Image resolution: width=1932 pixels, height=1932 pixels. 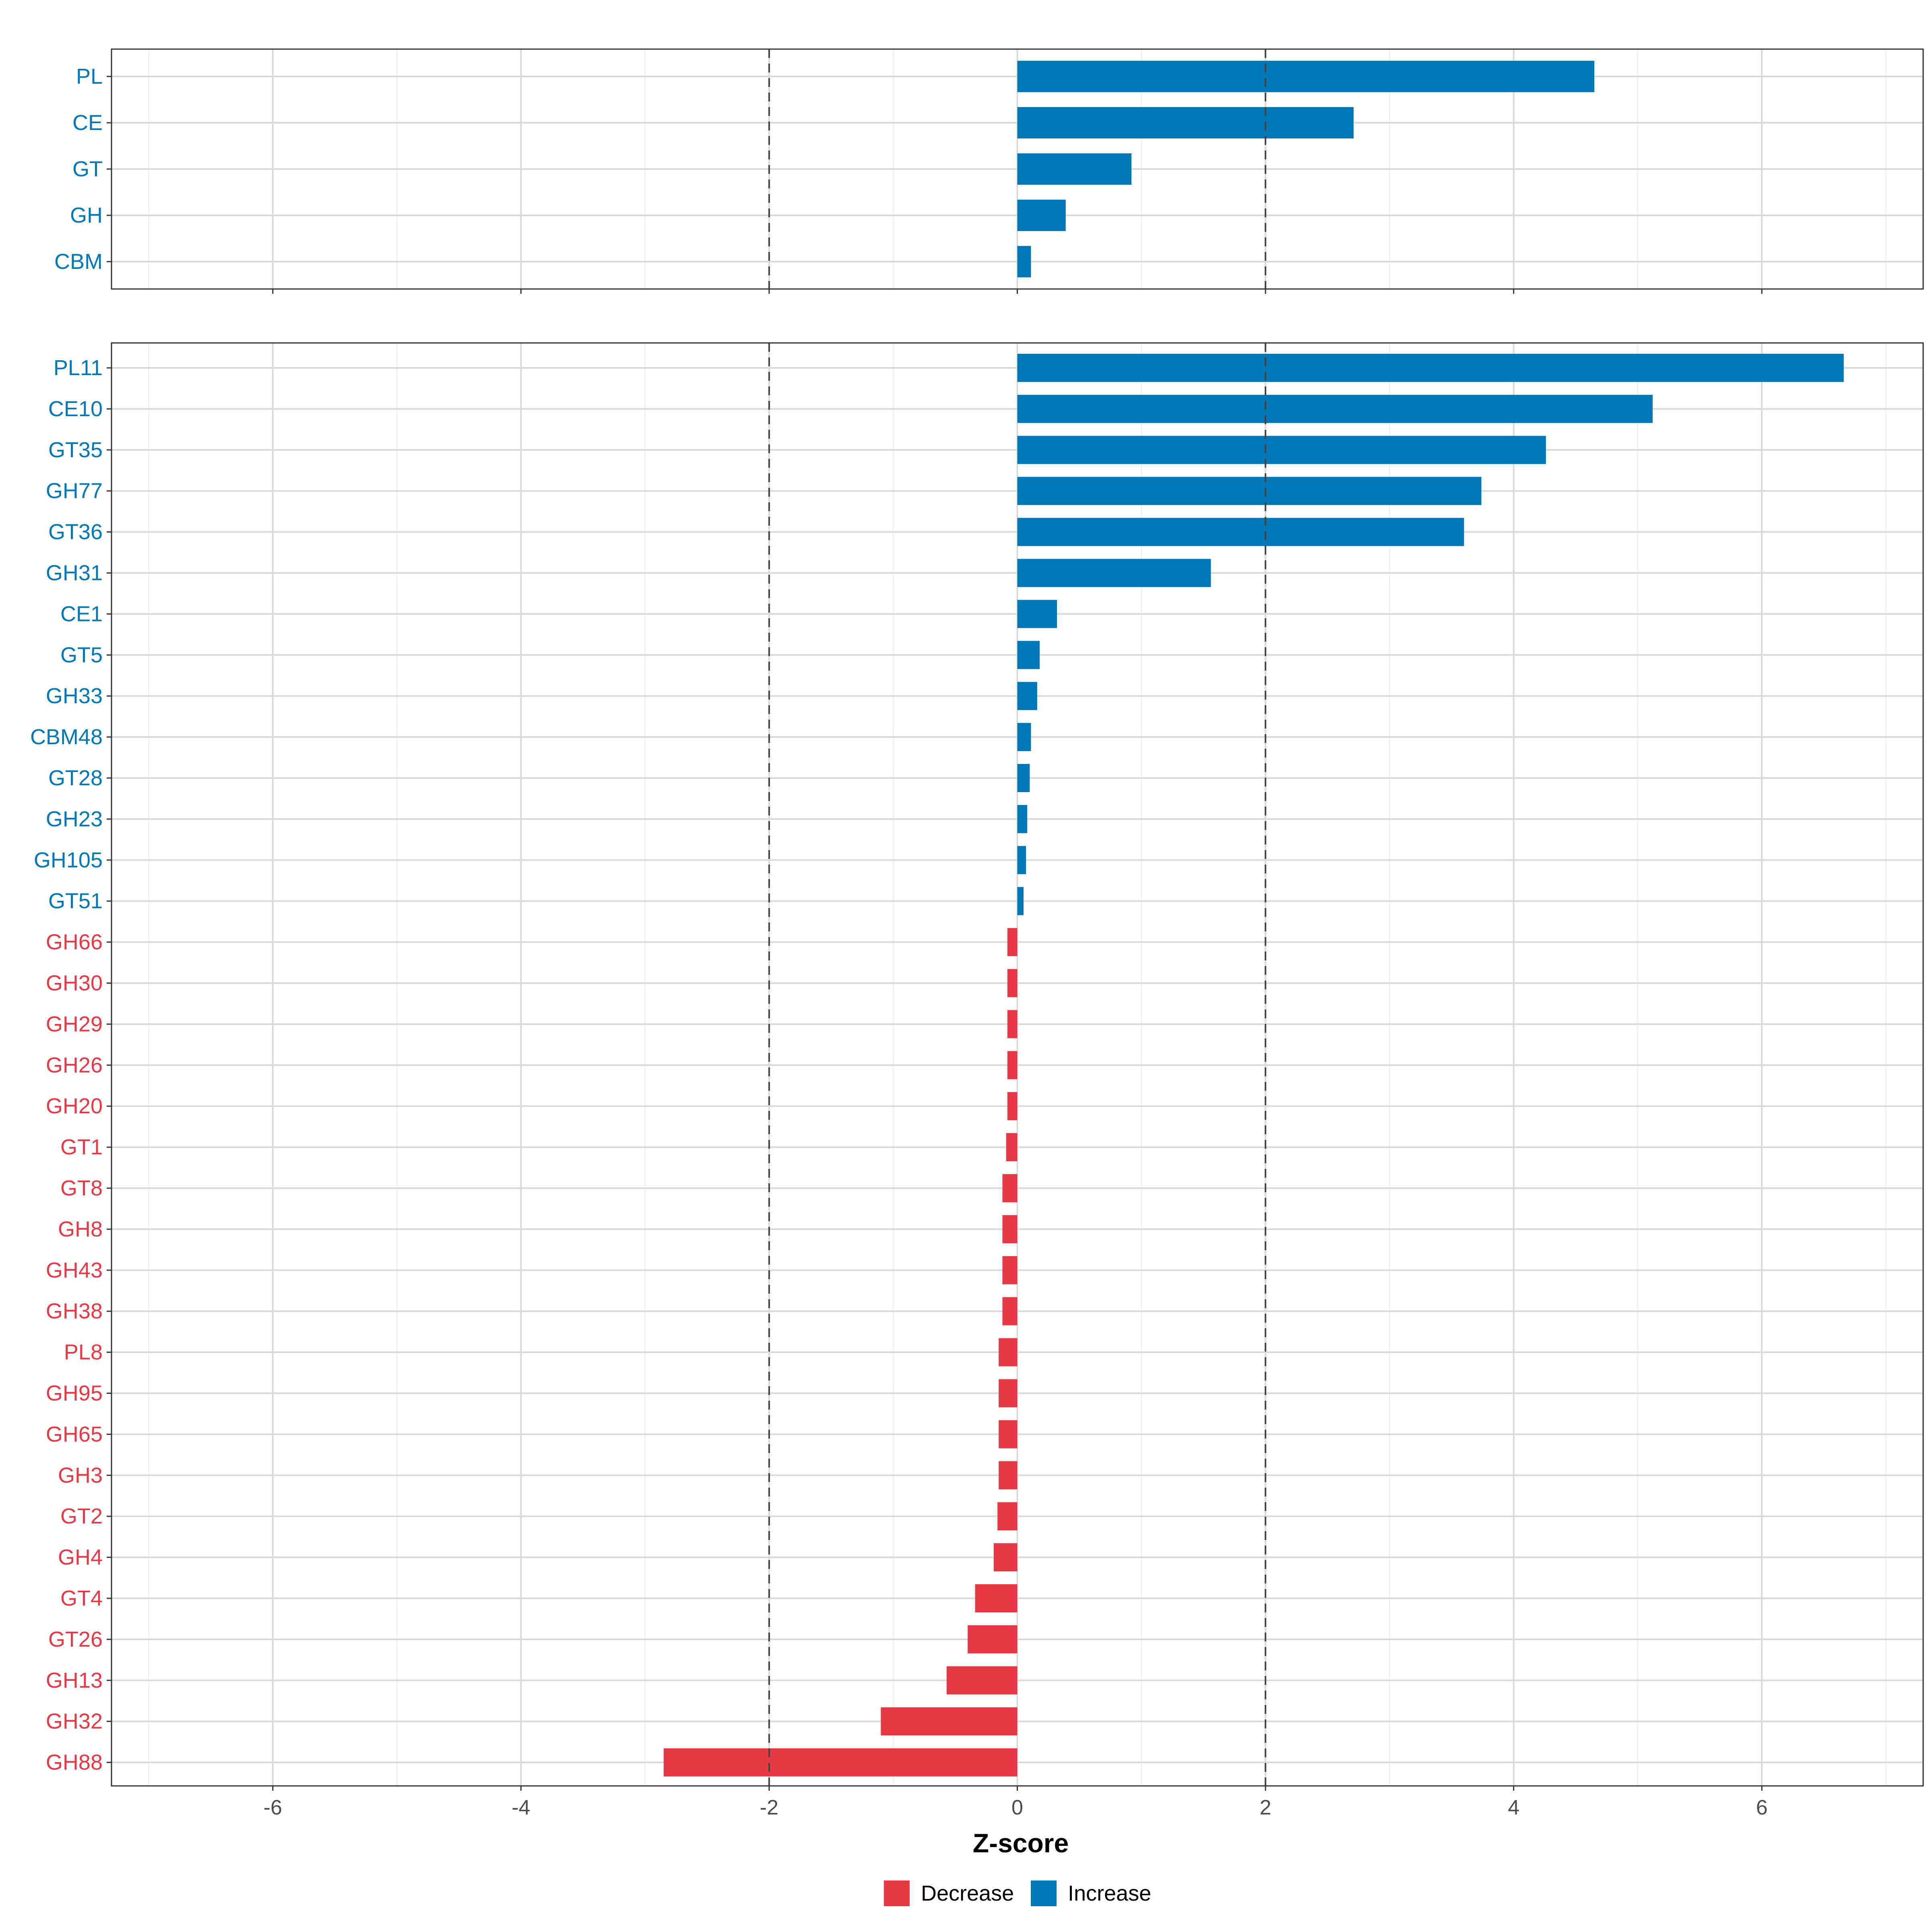 What do you see at coordinates (75, 778) in the screenshot?
I see `label-gt28: GT28` at bounding box center [75, 778].